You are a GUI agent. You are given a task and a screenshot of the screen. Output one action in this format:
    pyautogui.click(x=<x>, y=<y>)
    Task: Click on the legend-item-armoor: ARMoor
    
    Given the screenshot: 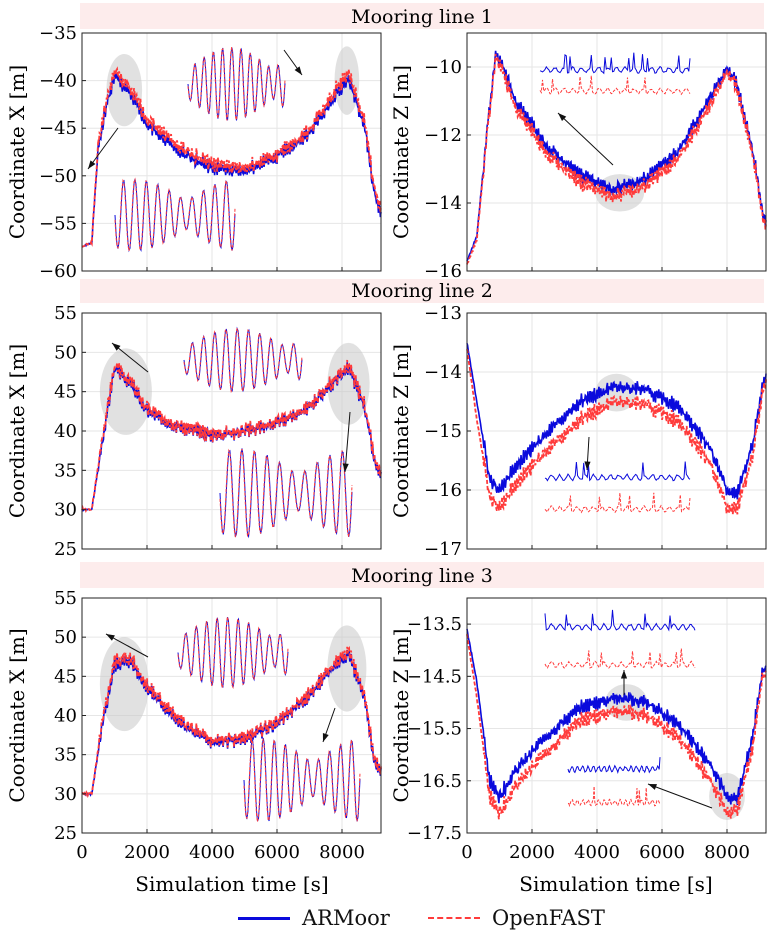 What is the action you would take?
    pyautogui.click(x=314, y=918)
    